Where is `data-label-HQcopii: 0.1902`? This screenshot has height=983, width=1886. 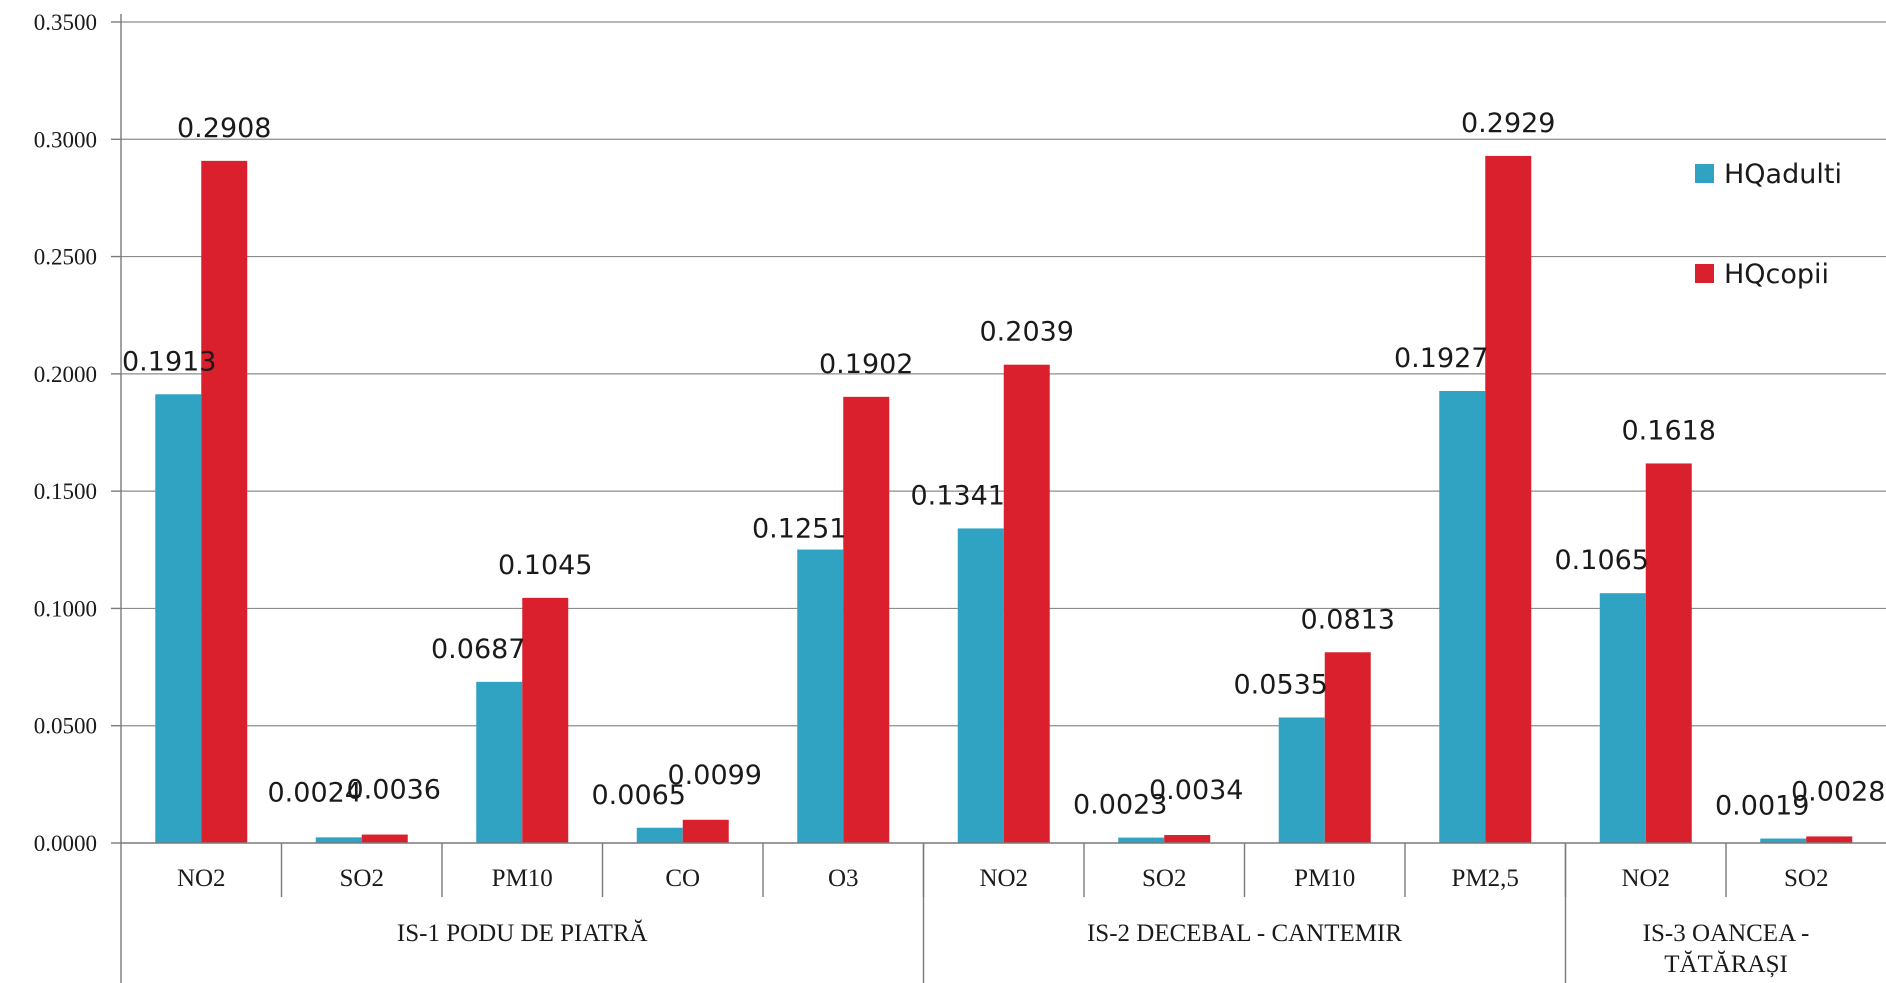
data-label-HQcopii: 0.1902 is located at coordinates (866, 364).